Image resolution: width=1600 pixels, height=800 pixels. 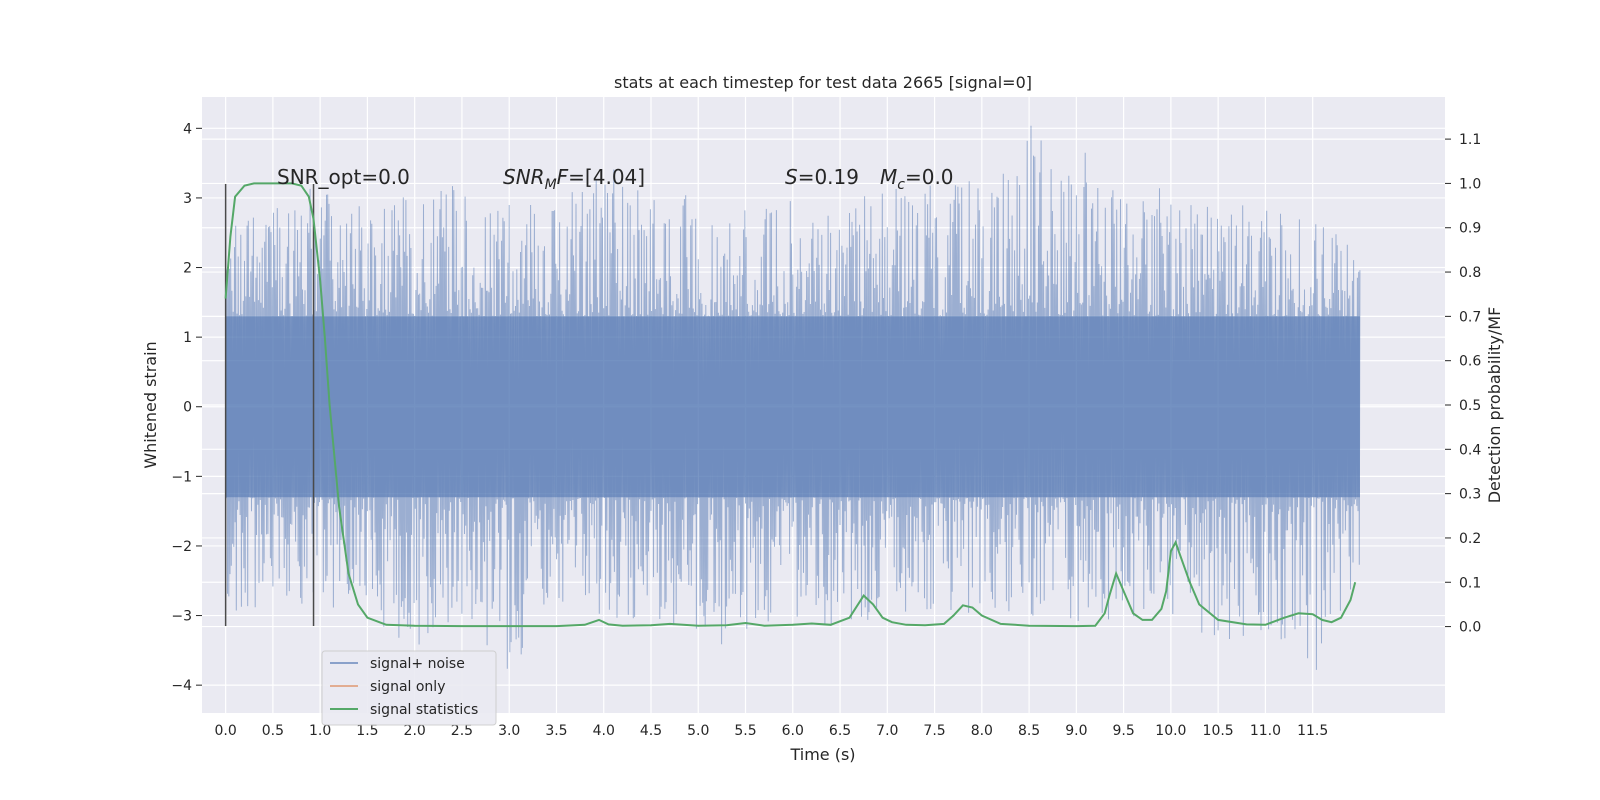 I want to click on x-tick-label: 11.5, so click(x=1312, y=731).